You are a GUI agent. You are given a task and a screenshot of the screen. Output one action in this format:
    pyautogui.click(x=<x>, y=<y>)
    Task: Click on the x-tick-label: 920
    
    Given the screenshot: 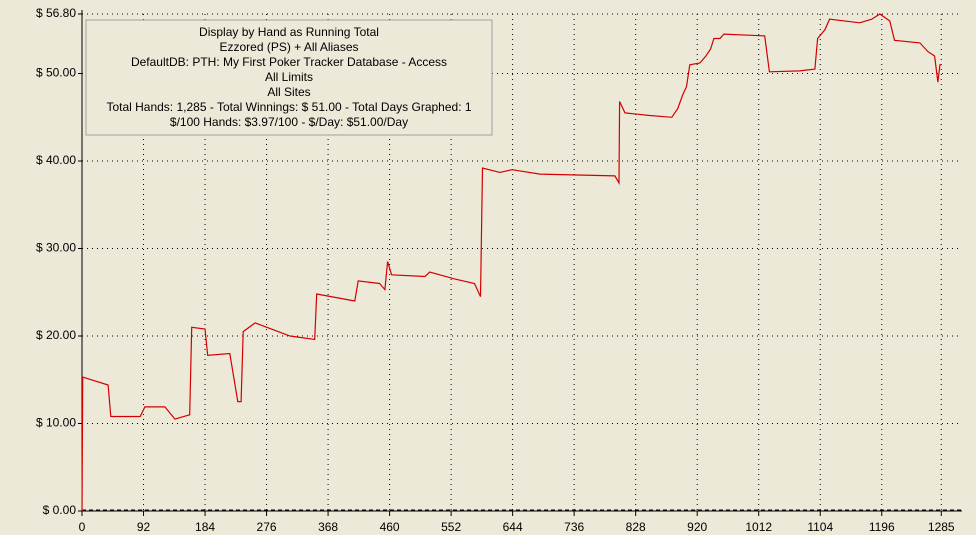 What is the action you would take?
    pyautogui.click(x=697, y=527)
    